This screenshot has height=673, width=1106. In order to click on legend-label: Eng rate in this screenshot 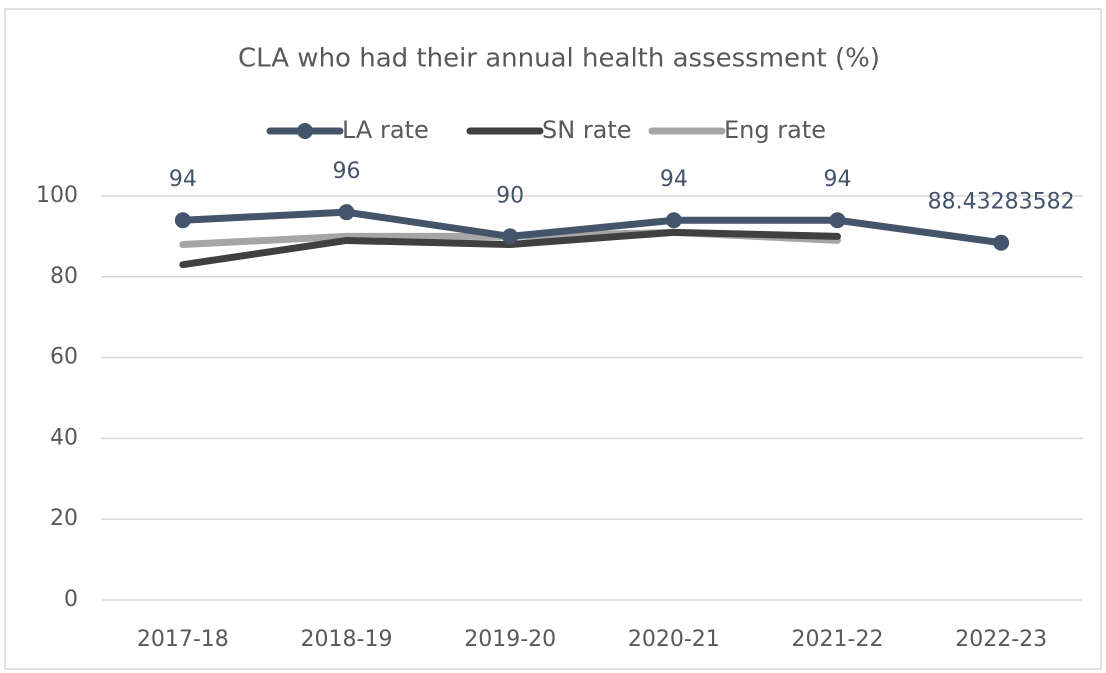, I will do `click(775, 130)`.